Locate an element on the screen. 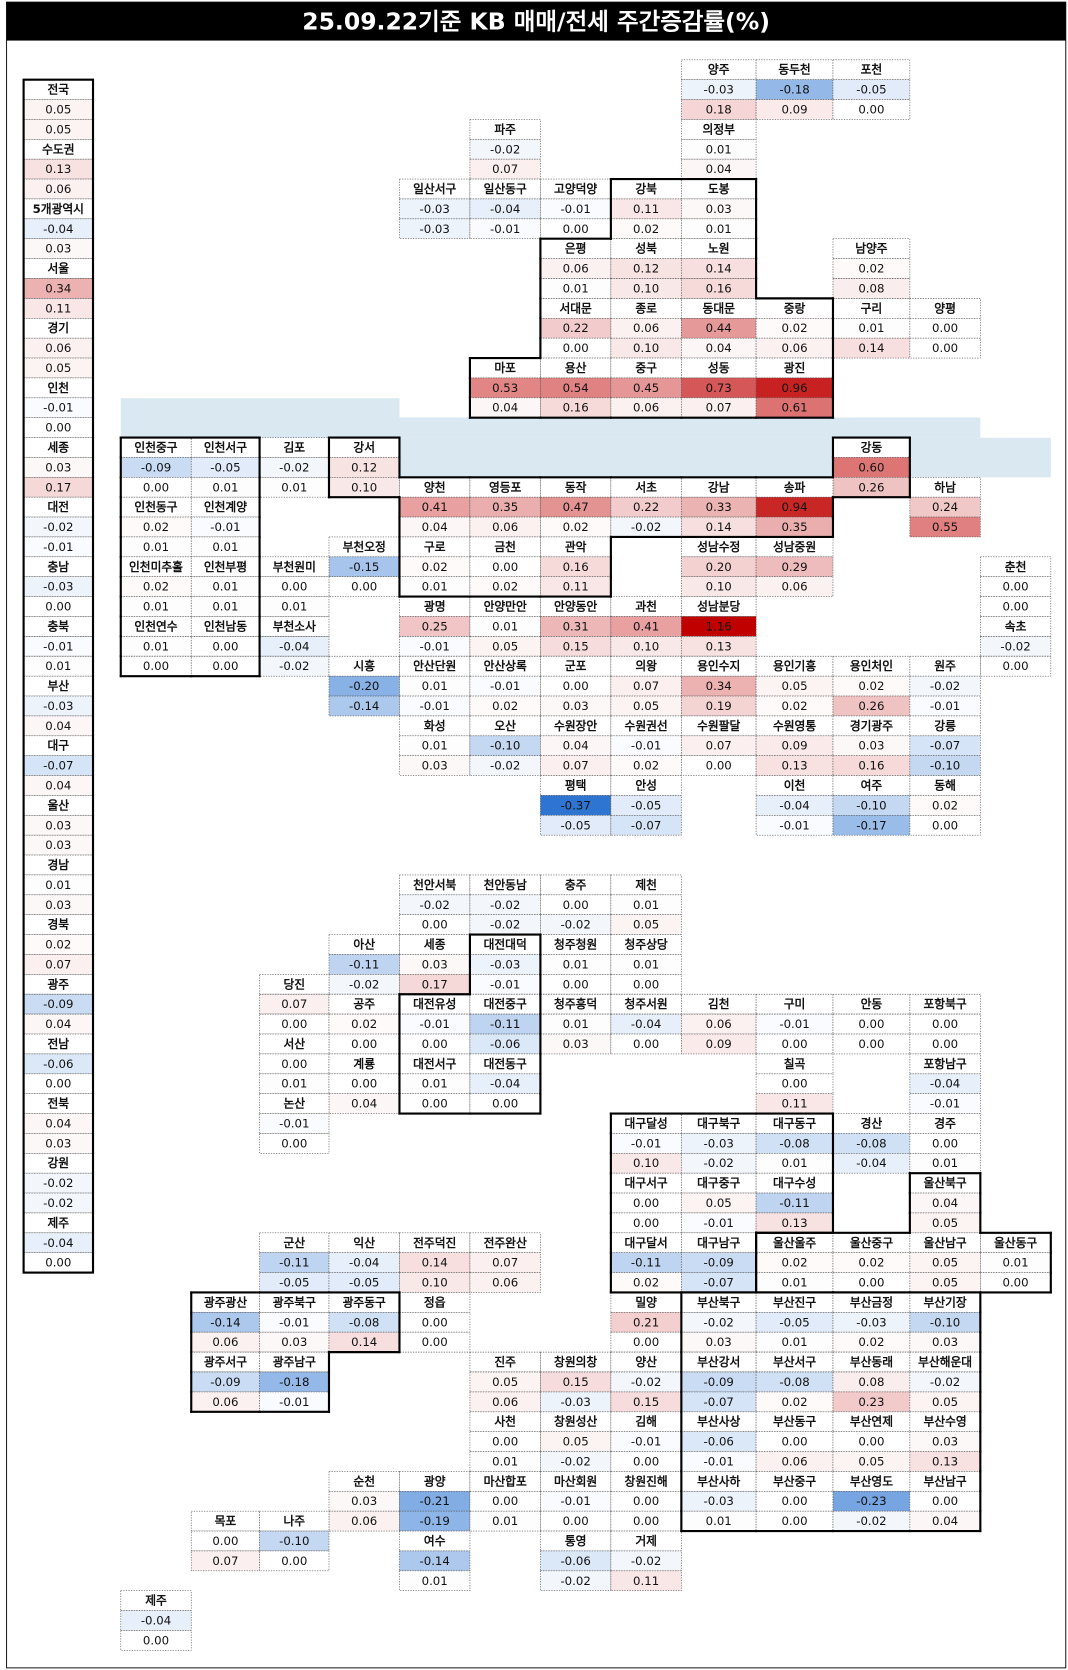 This screenshot has height=1670, width=1068. region-name: 양평 is located at coordinates (945, 308).